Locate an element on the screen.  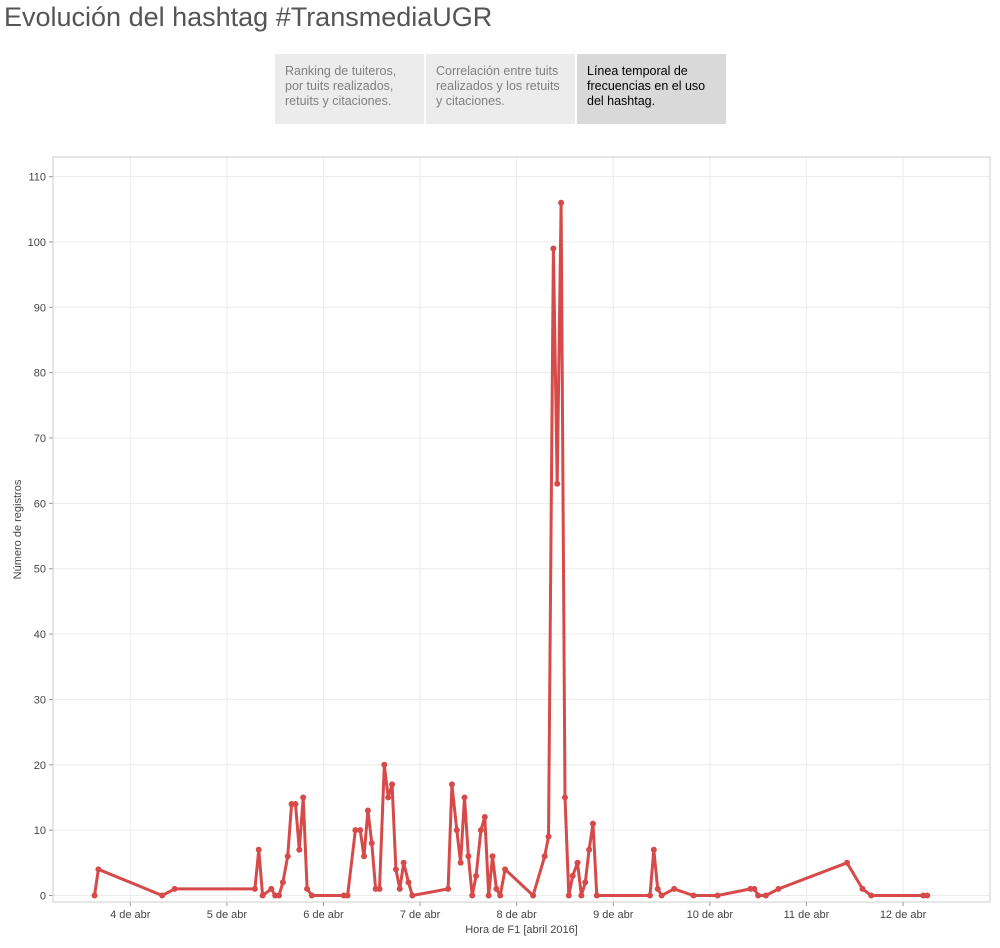
x-tick-label: 12 de abr is located at coordinates (903, 915).